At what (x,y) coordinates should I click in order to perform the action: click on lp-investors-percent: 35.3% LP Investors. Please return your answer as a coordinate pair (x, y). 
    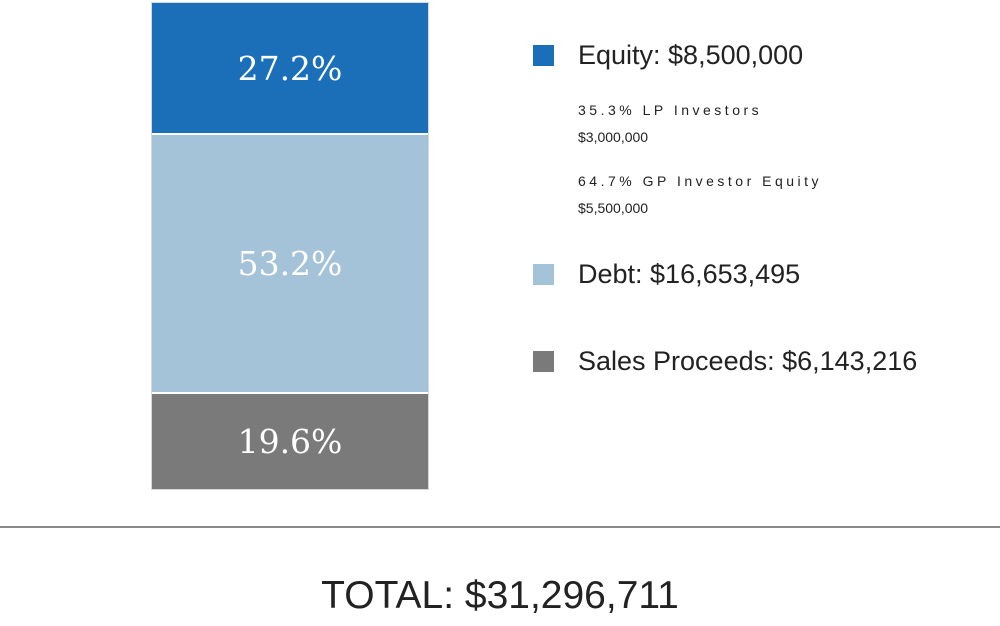
    Looking at the image, I should click on (670, 110).